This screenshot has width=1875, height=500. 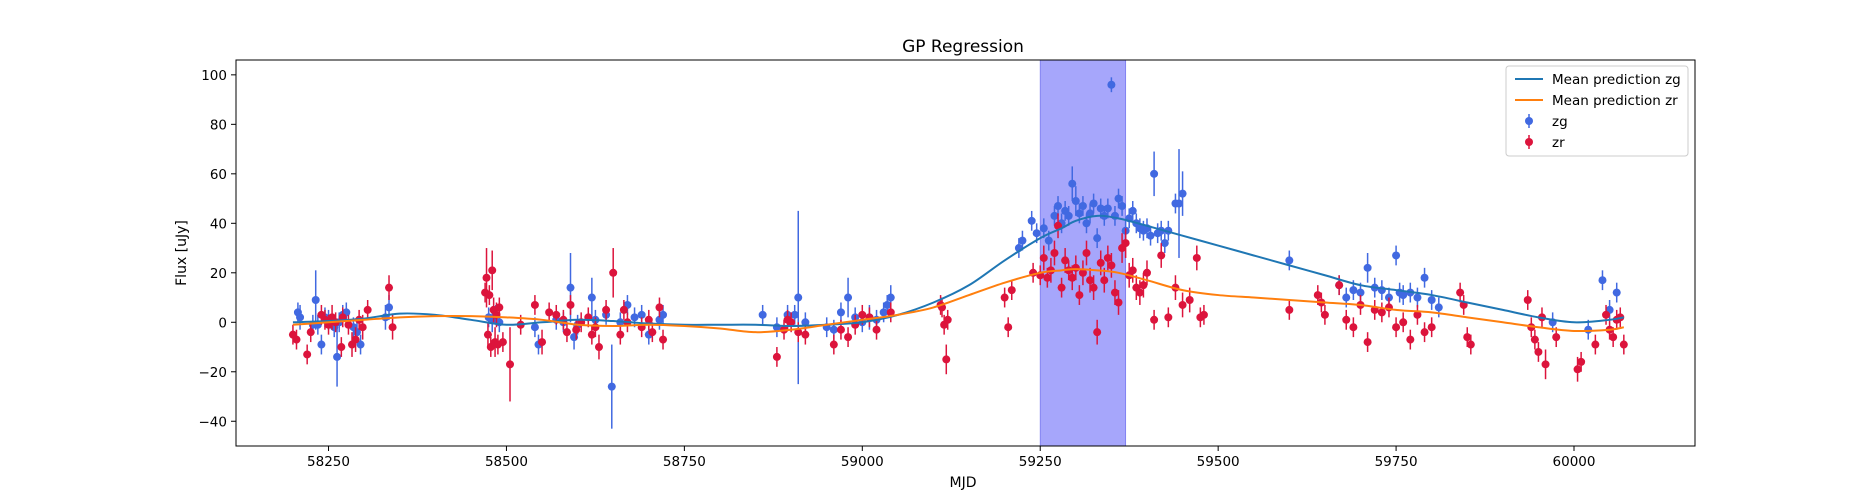 I want to click on y-tick-label: 80, so click(x=218, y=125).